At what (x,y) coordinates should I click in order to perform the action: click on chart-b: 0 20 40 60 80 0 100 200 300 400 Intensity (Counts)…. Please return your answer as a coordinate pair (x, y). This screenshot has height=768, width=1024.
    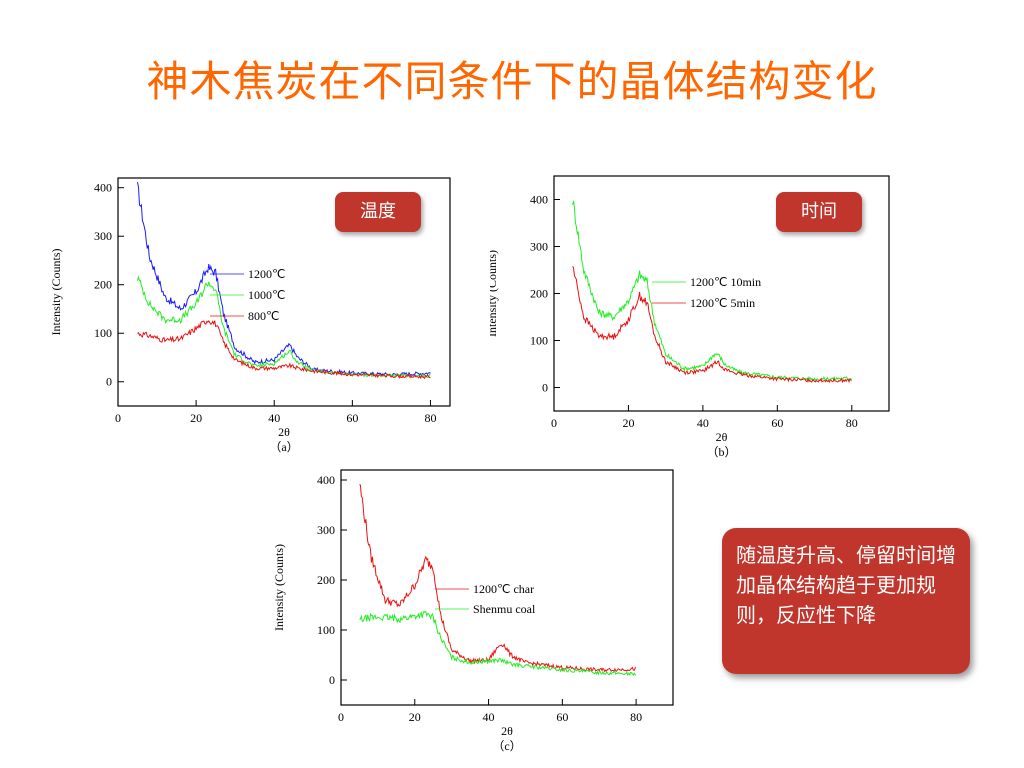
    Looking at the image, I should click on (690, 317).